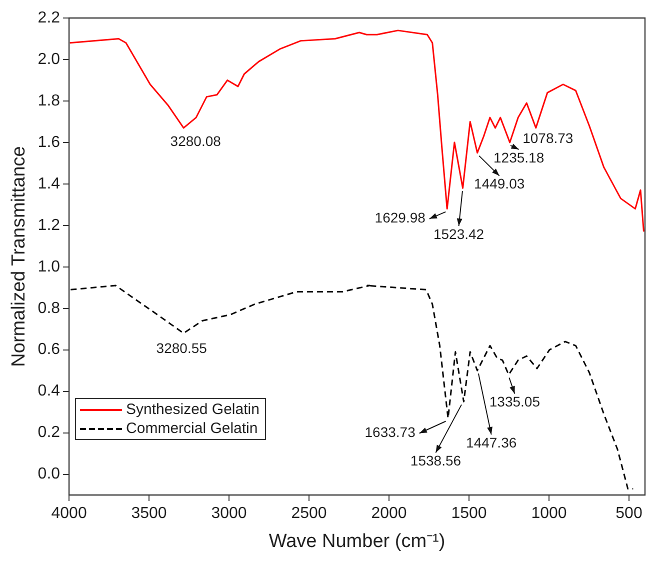  What do you see at coordinates (49, 59) in the screenshot?
I see `y-tick-label: 2.0` at bounding box center [49, 59].